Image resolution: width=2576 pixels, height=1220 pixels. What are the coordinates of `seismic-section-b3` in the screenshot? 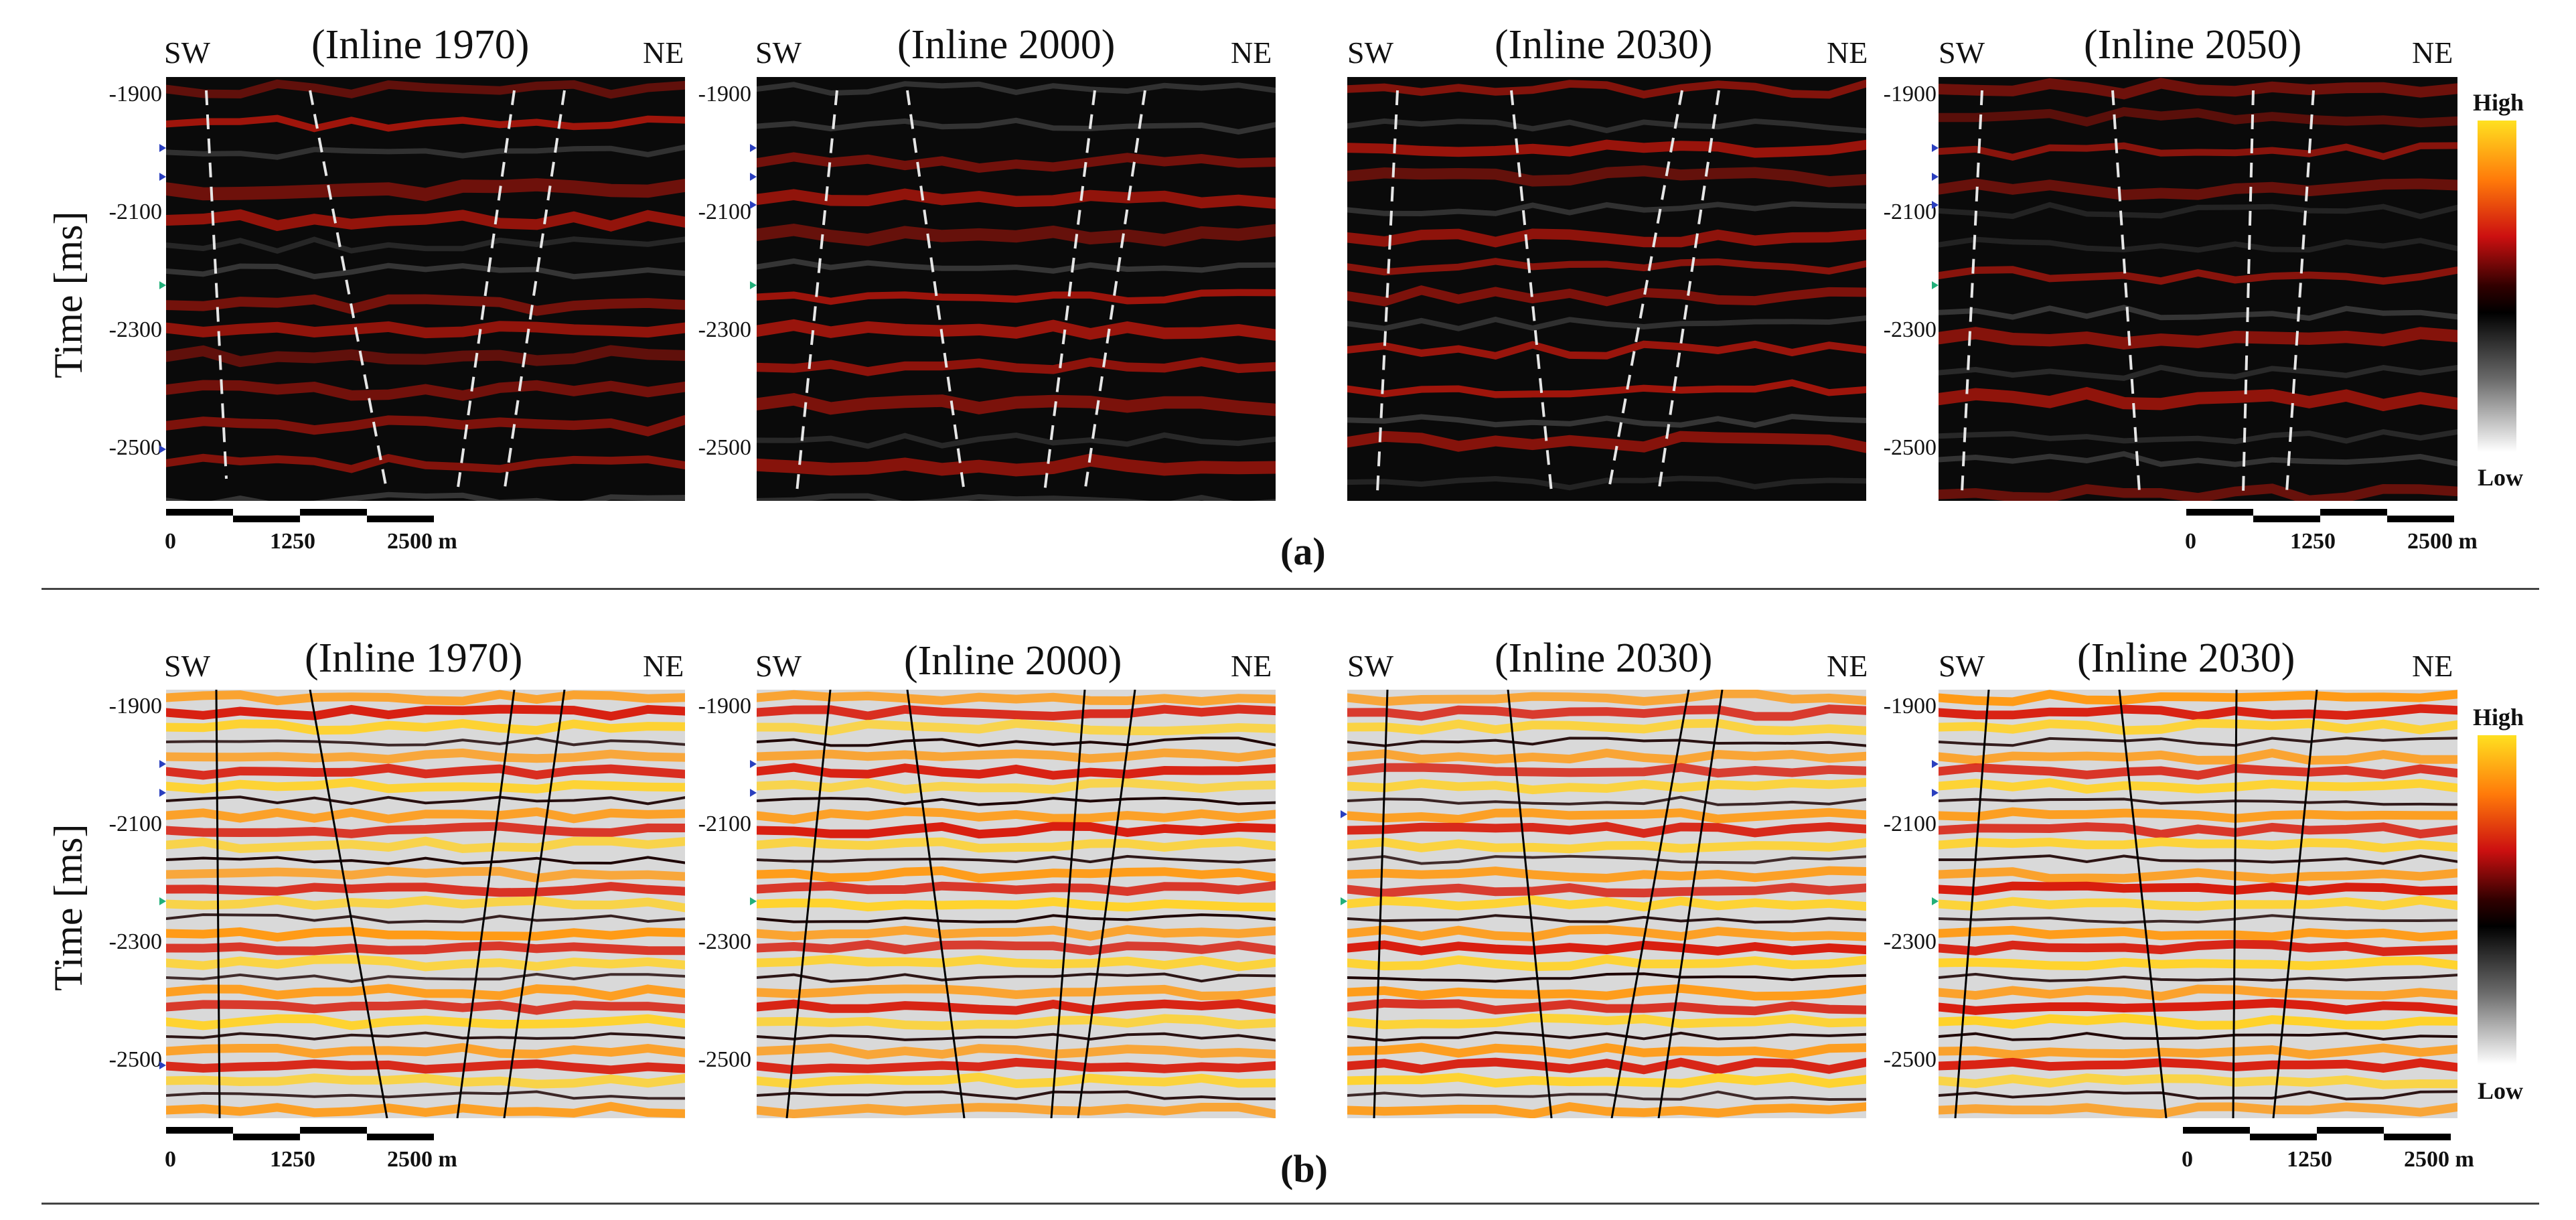 It's located at (1606, 904).